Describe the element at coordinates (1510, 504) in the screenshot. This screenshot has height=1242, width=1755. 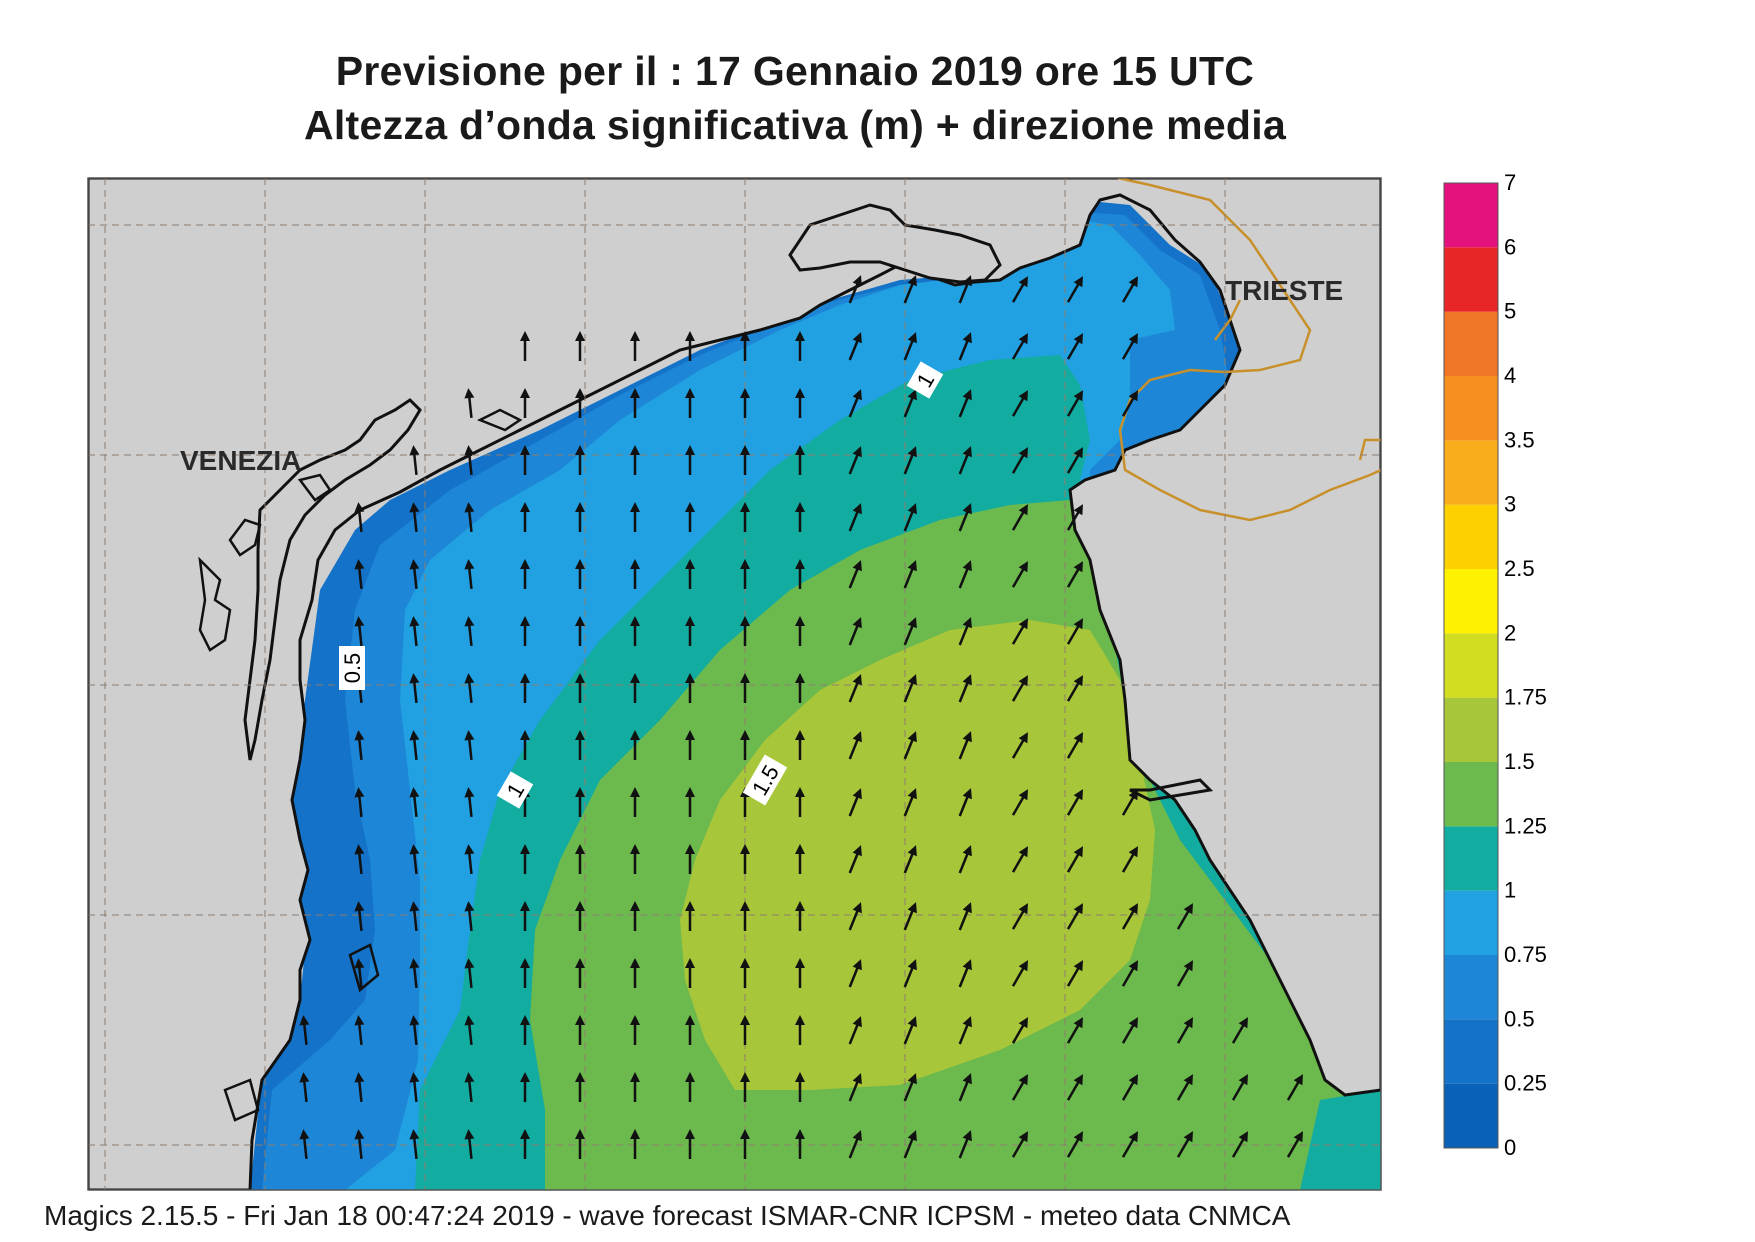
I see `colorbar-tick-label: 3` at that location.